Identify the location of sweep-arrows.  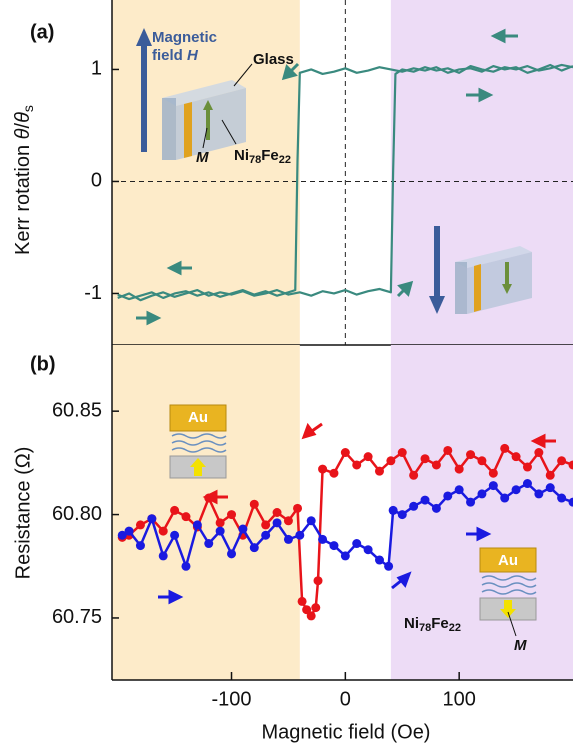
(325, 565).